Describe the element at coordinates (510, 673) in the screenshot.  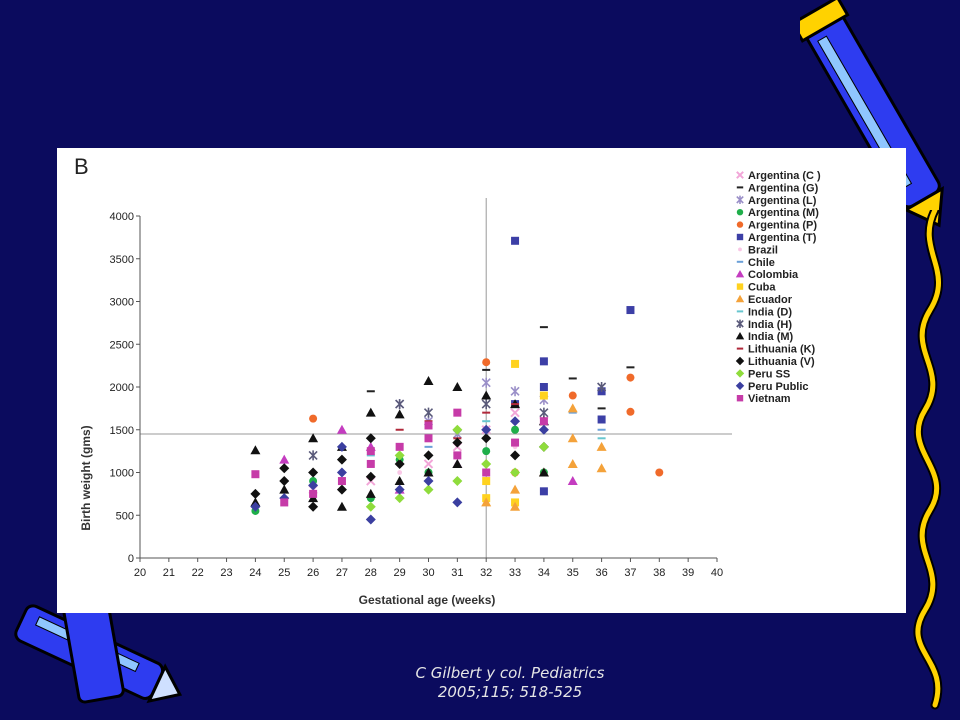
I see `caption-line-1: C Gilbert y col. Pediatrics` at that location.